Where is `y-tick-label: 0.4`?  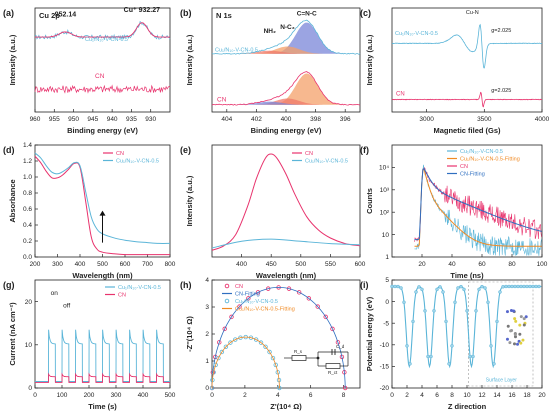
y-tick-label: 0.4 is located at coordinates (27, 225).